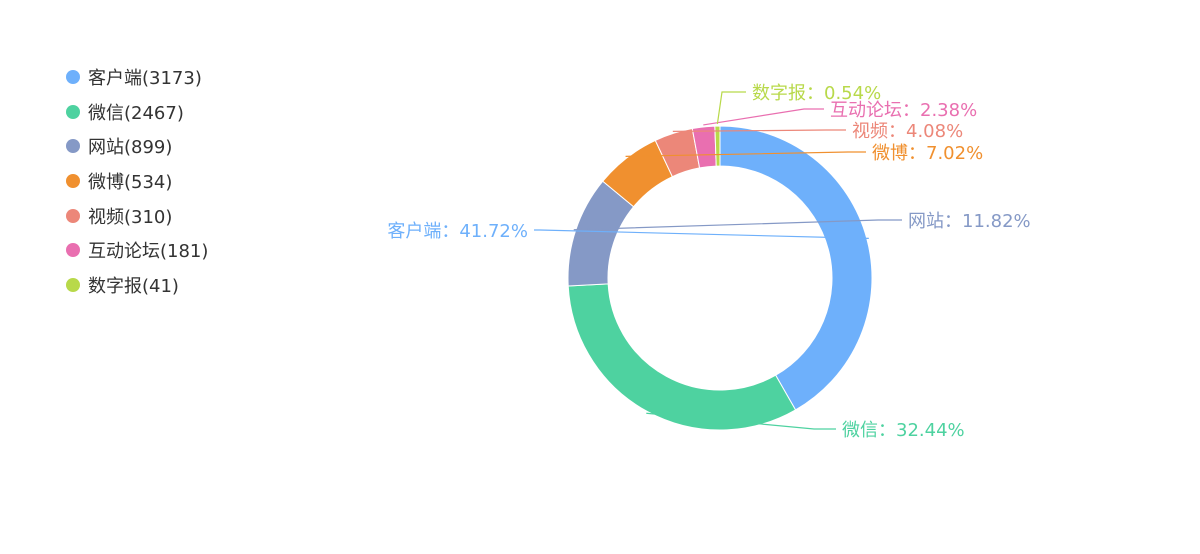  Describe the element at coordinates (130, 217) in the screenshot. I see `legend-label: 视频(310)` at that location.